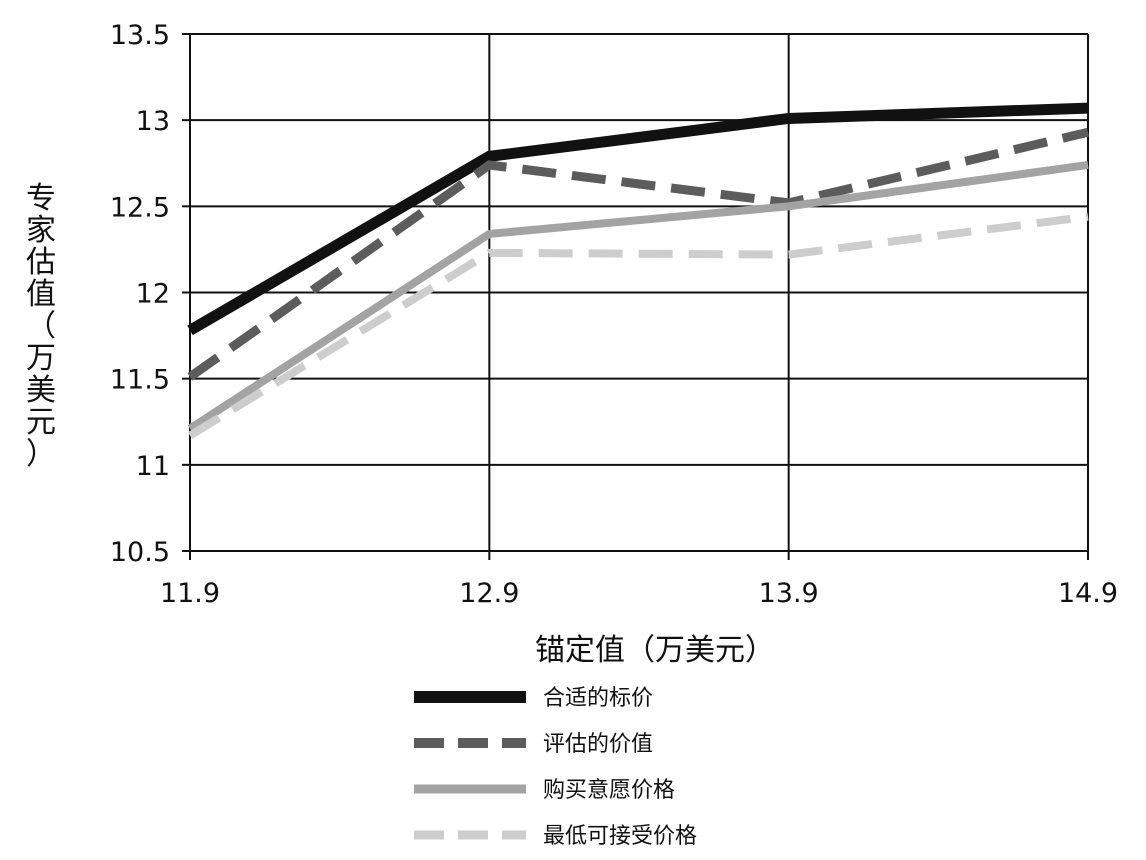 This screenshot has height=860, width=1146. I want to click on y-axis-title-char: 值, so click(41, 294).